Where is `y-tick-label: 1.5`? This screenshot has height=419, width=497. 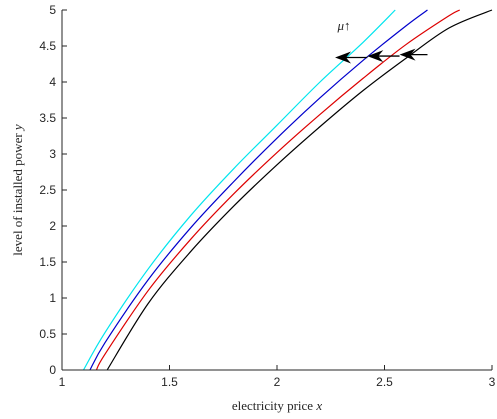
y-tick-label: 1.5 is located at coordinates (47, 262).